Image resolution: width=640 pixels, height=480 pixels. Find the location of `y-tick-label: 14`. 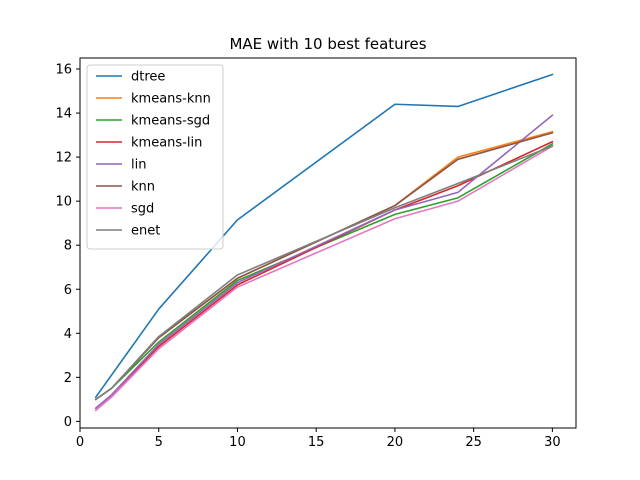

y-tick-label: 14 is located at coordinates (63, 114).